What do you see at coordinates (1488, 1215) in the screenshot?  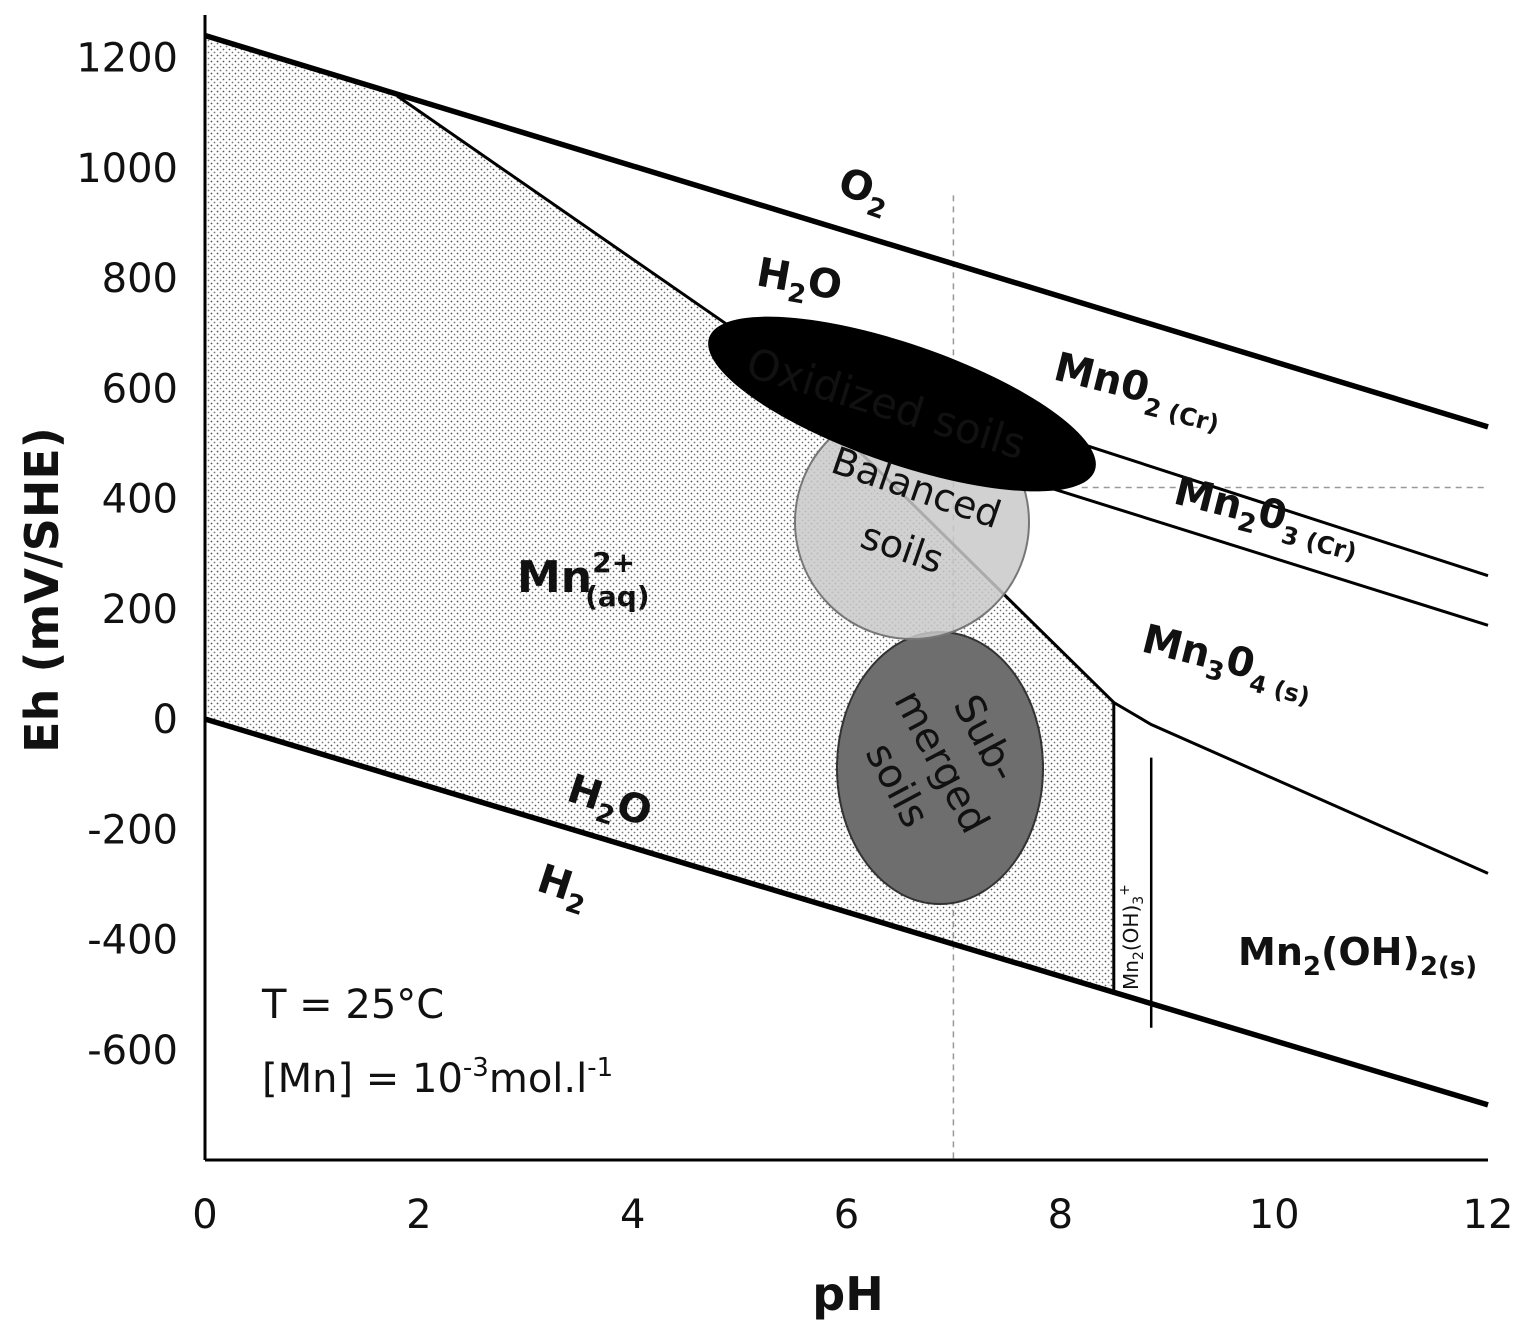 I see `x-tick-label: 12` at bounding box center [1488, 1215].